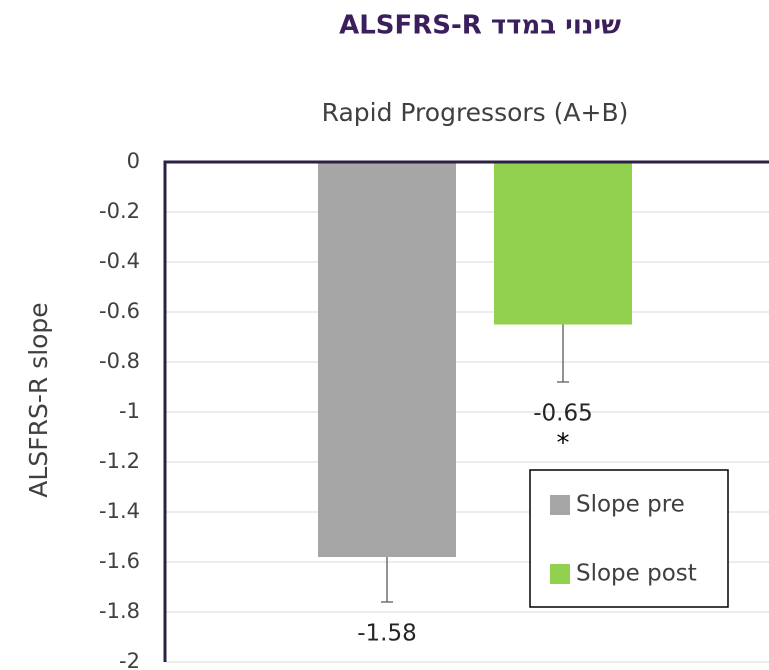 This screenshot has height=670, width=769. Describe the element at coordinates (119, 311) in the screenshot. I see `y-tick-label: -0.6` at that location.